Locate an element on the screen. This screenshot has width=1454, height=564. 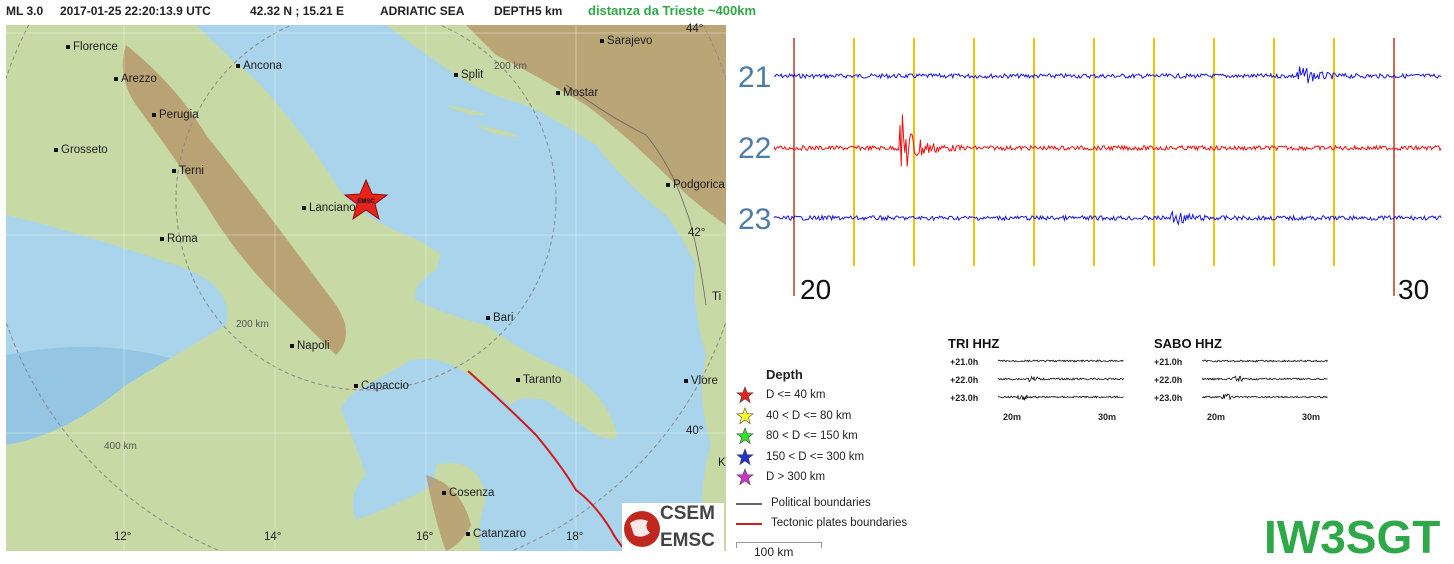
legend-title: Depth is located at coordinates (784, 374).